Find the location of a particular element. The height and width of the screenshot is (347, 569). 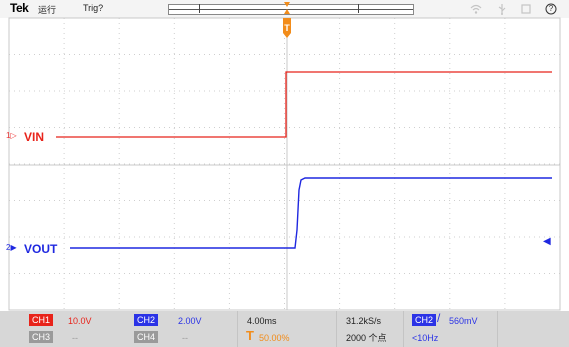

help-icon-glyph: ? is located at coordinates (551, 8).